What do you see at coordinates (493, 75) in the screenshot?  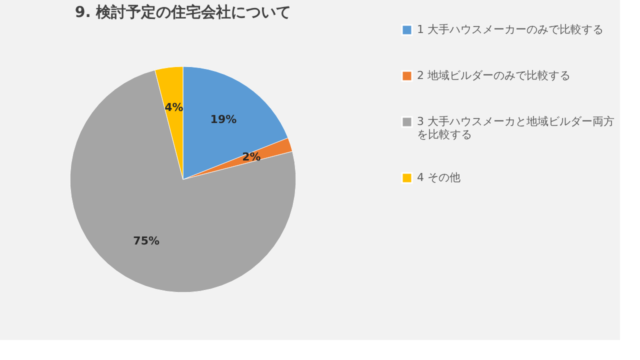 I see `legend-label: 2 地域ビルダーのみで比較する` at bounding box center [493, 75].